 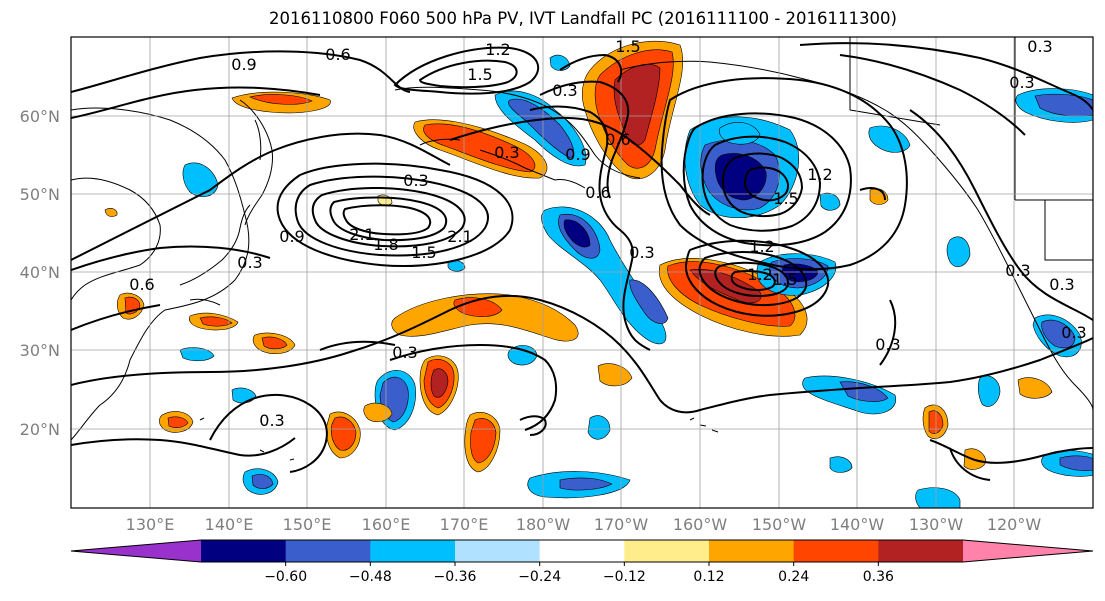 What do you see at coordinates (307, 524) in the screenshot?
I see `lon-label: 150°E` at bounding box center [307, 524].